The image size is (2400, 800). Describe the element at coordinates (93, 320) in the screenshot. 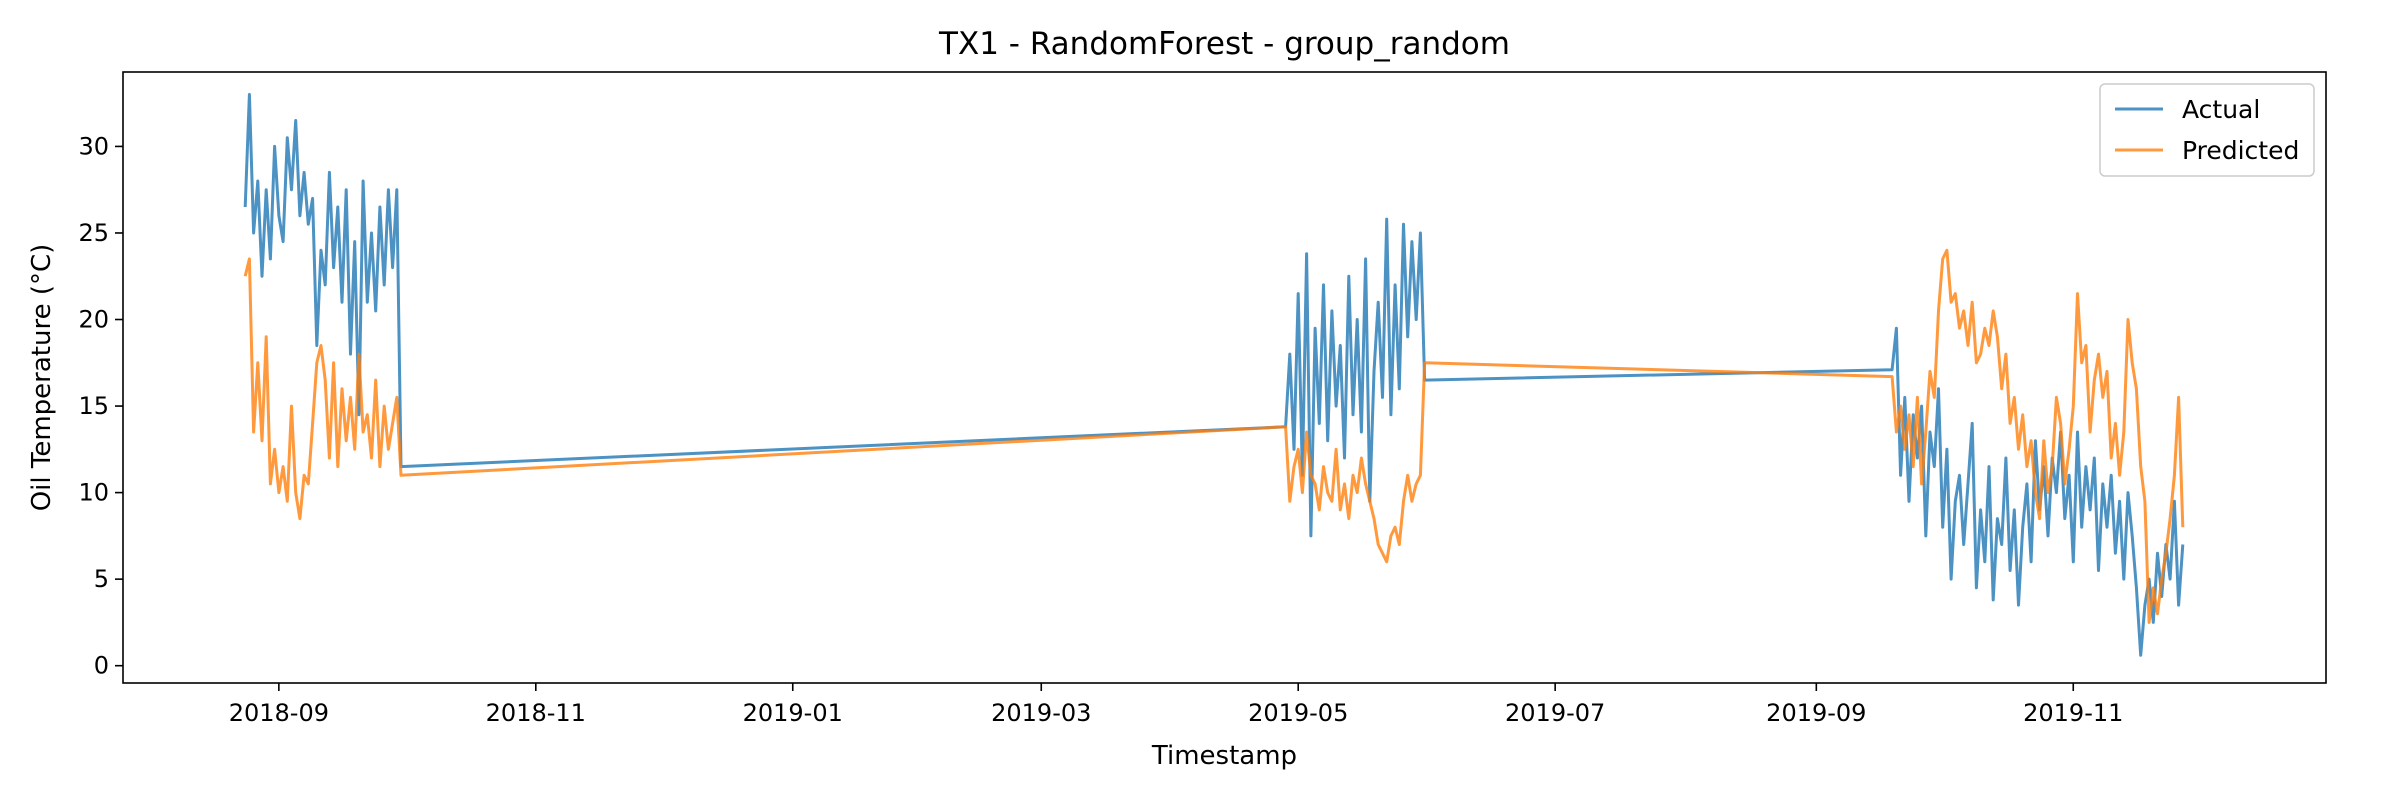

I see `y-tick-label: 20` at that location.